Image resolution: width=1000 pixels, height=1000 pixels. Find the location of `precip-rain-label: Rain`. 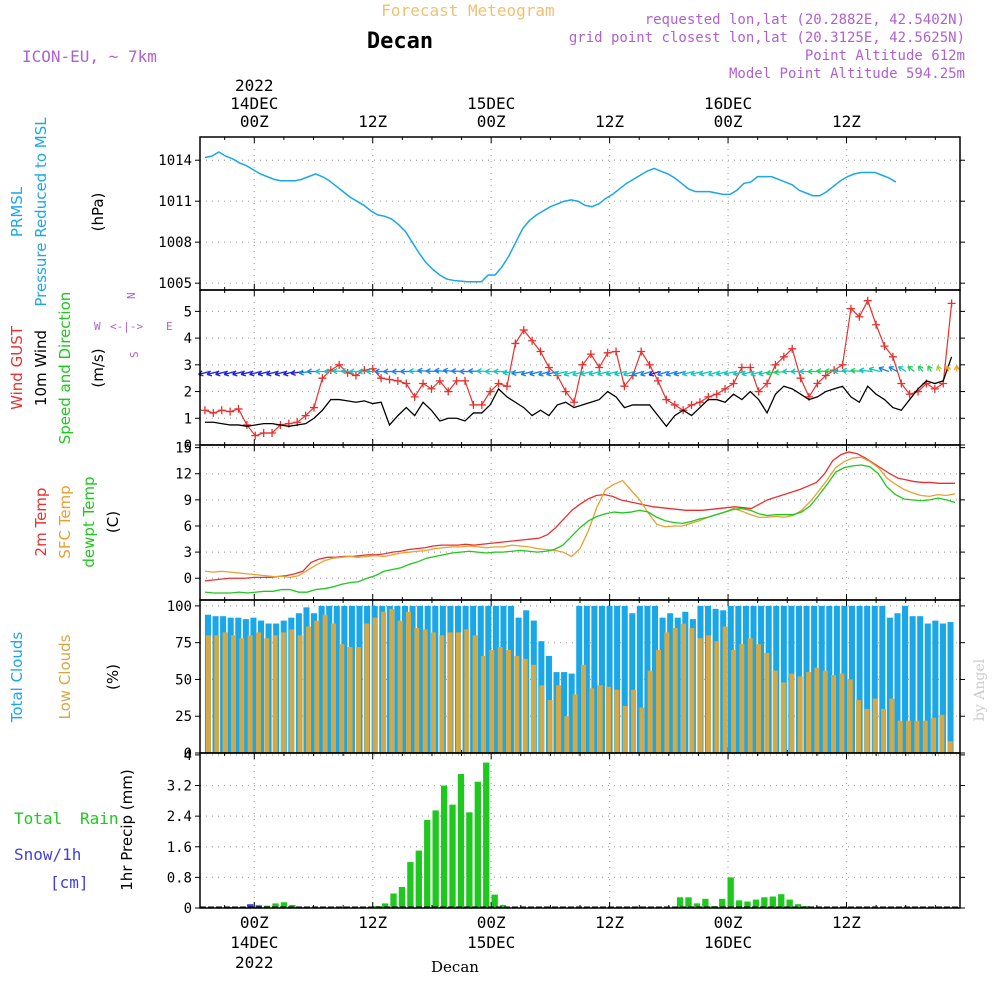

precip-rain-label: Rain is located at coordinates (99, 818).